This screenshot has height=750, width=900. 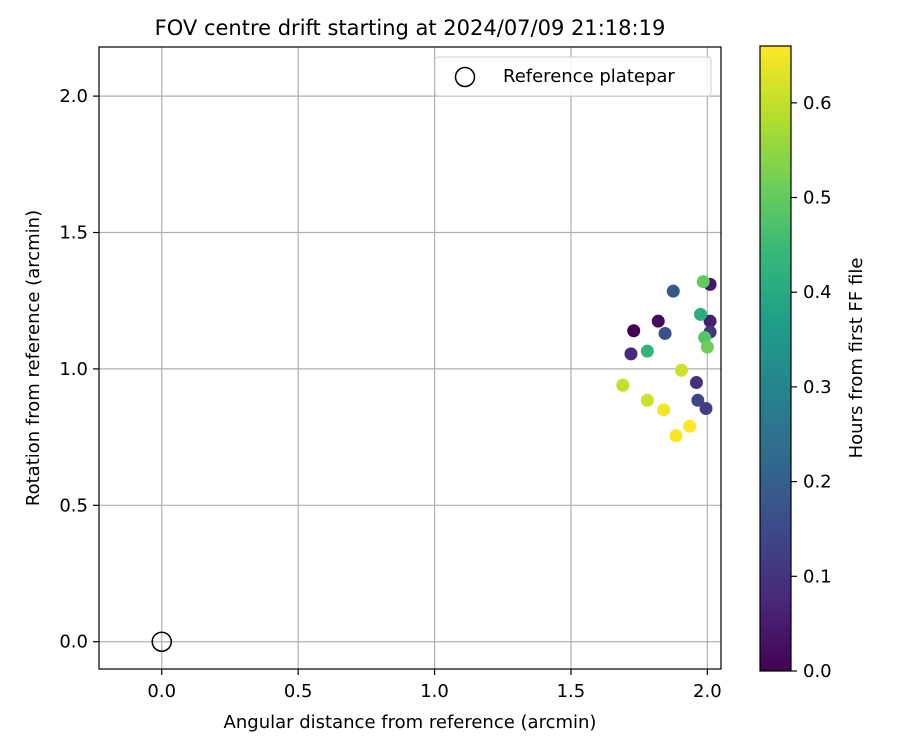 I want to click on x-tick-label: 0.5, so click(x=298, y=691).